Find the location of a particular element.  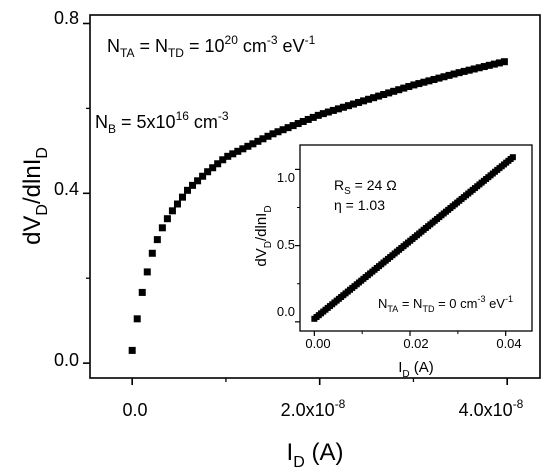

main-annotation-ntrap: NTA = NTD = 1020 cm-3 eV-1 is located at coordinates (211, 46).